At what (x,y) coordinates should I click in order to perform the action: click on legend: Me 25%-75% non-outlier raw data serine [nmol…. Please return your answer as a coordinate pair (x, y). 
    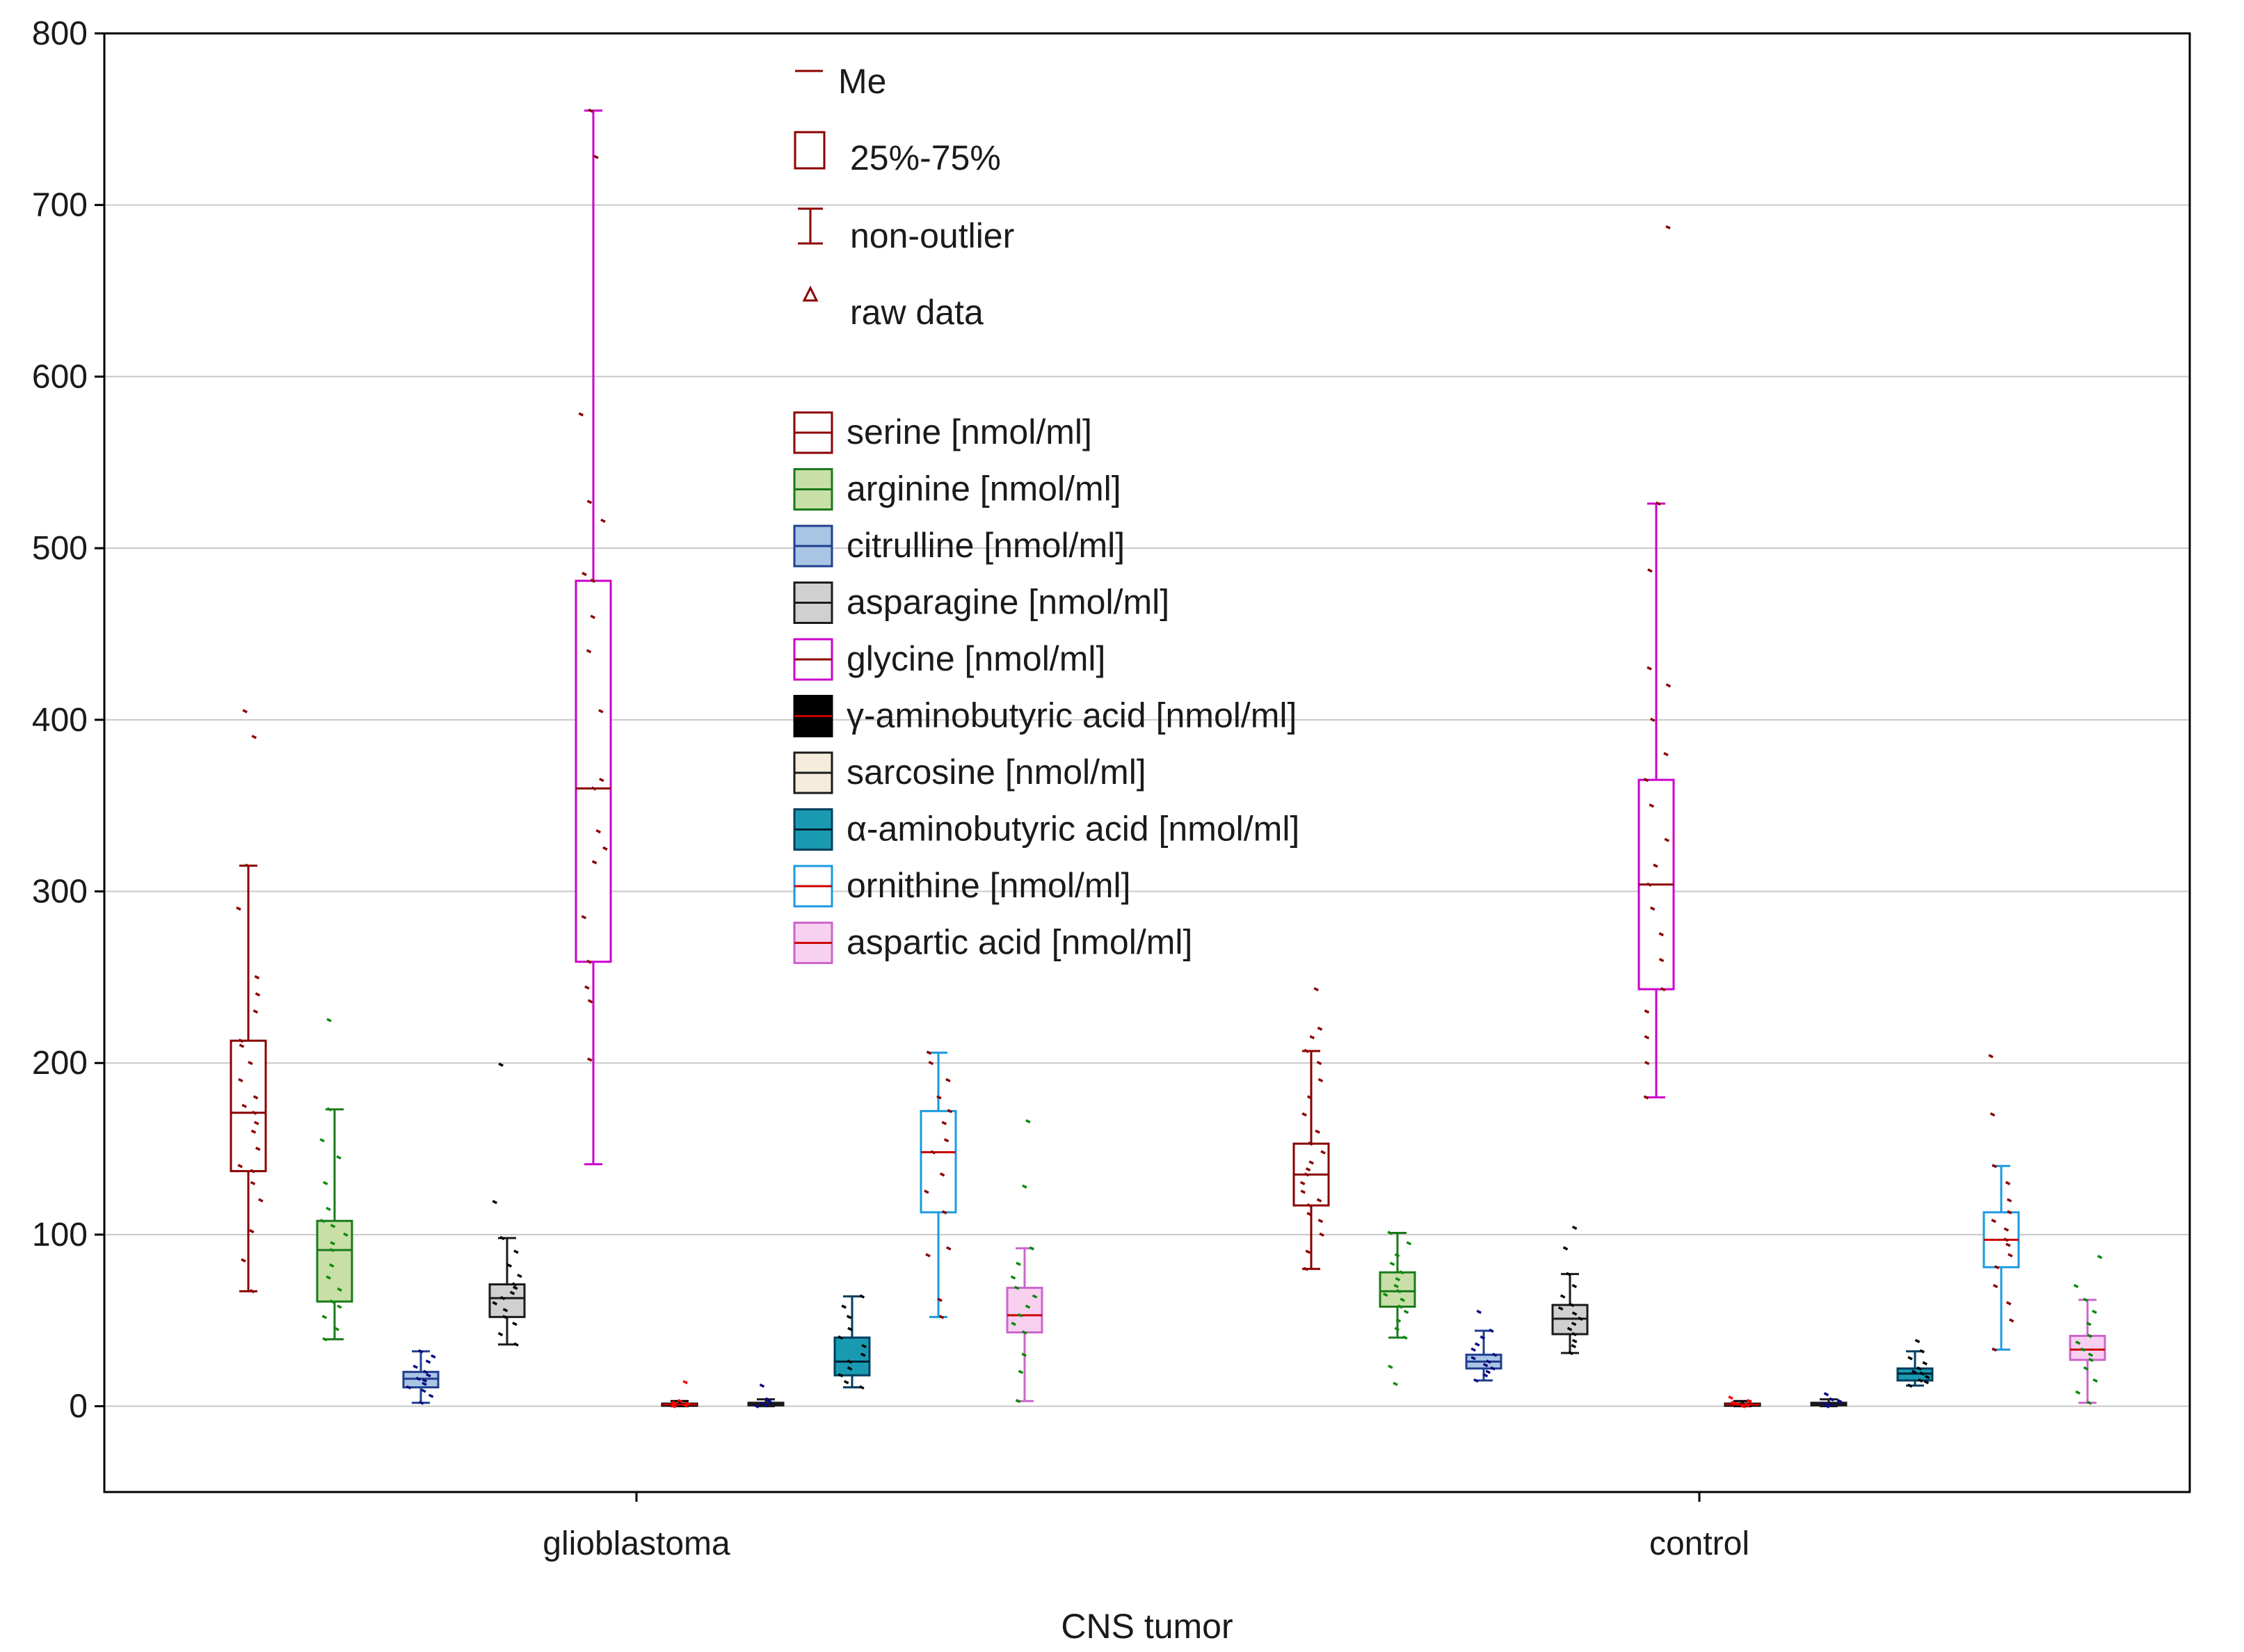
    Looking at the image, I should click on (1046, 513).